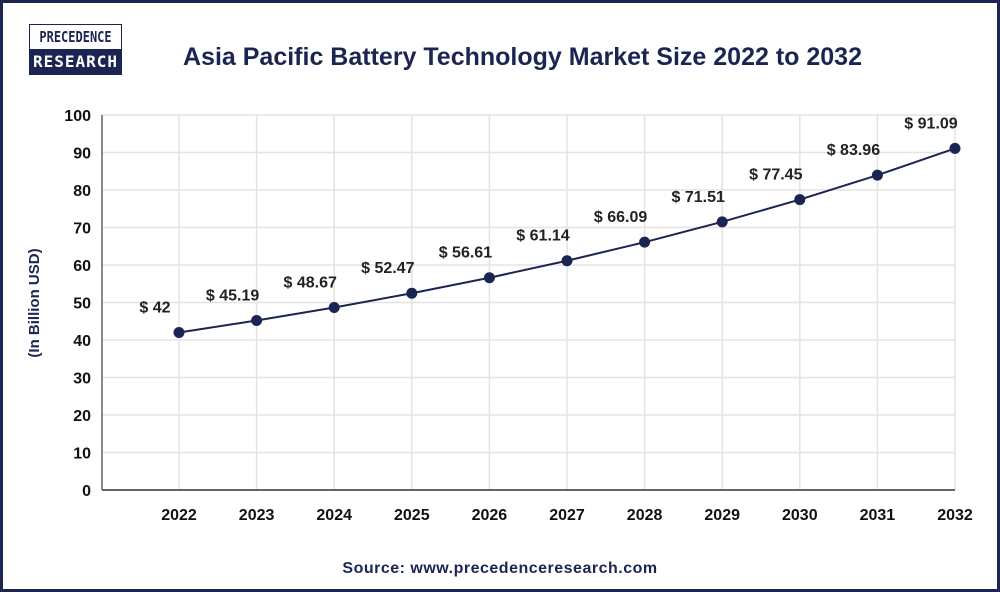 This screenshot has height=592, width=1000. What do you see at coordinates (154, 308) in the screenshot?
I see `data-label: $ 42` at bounding box center [154, 308].